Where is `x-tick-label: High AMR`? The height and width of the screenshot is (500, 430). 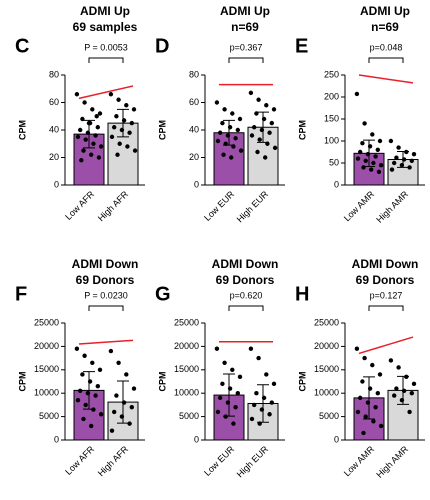
x-tick-label: High AMR is located at coordinates (392, 462).